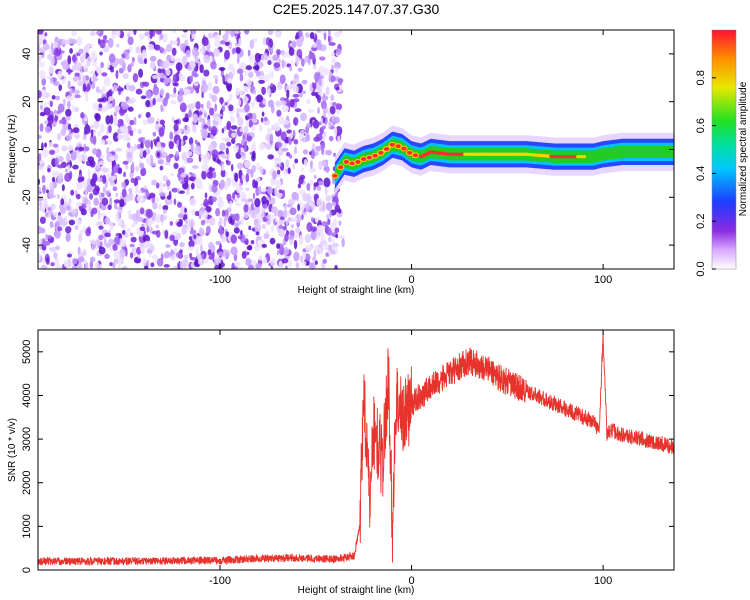  What do you see at coordinates (220, 280) in the screenshot?
I see `spectrogram-x-tick-label: -100` at bounding box center [220, 280].